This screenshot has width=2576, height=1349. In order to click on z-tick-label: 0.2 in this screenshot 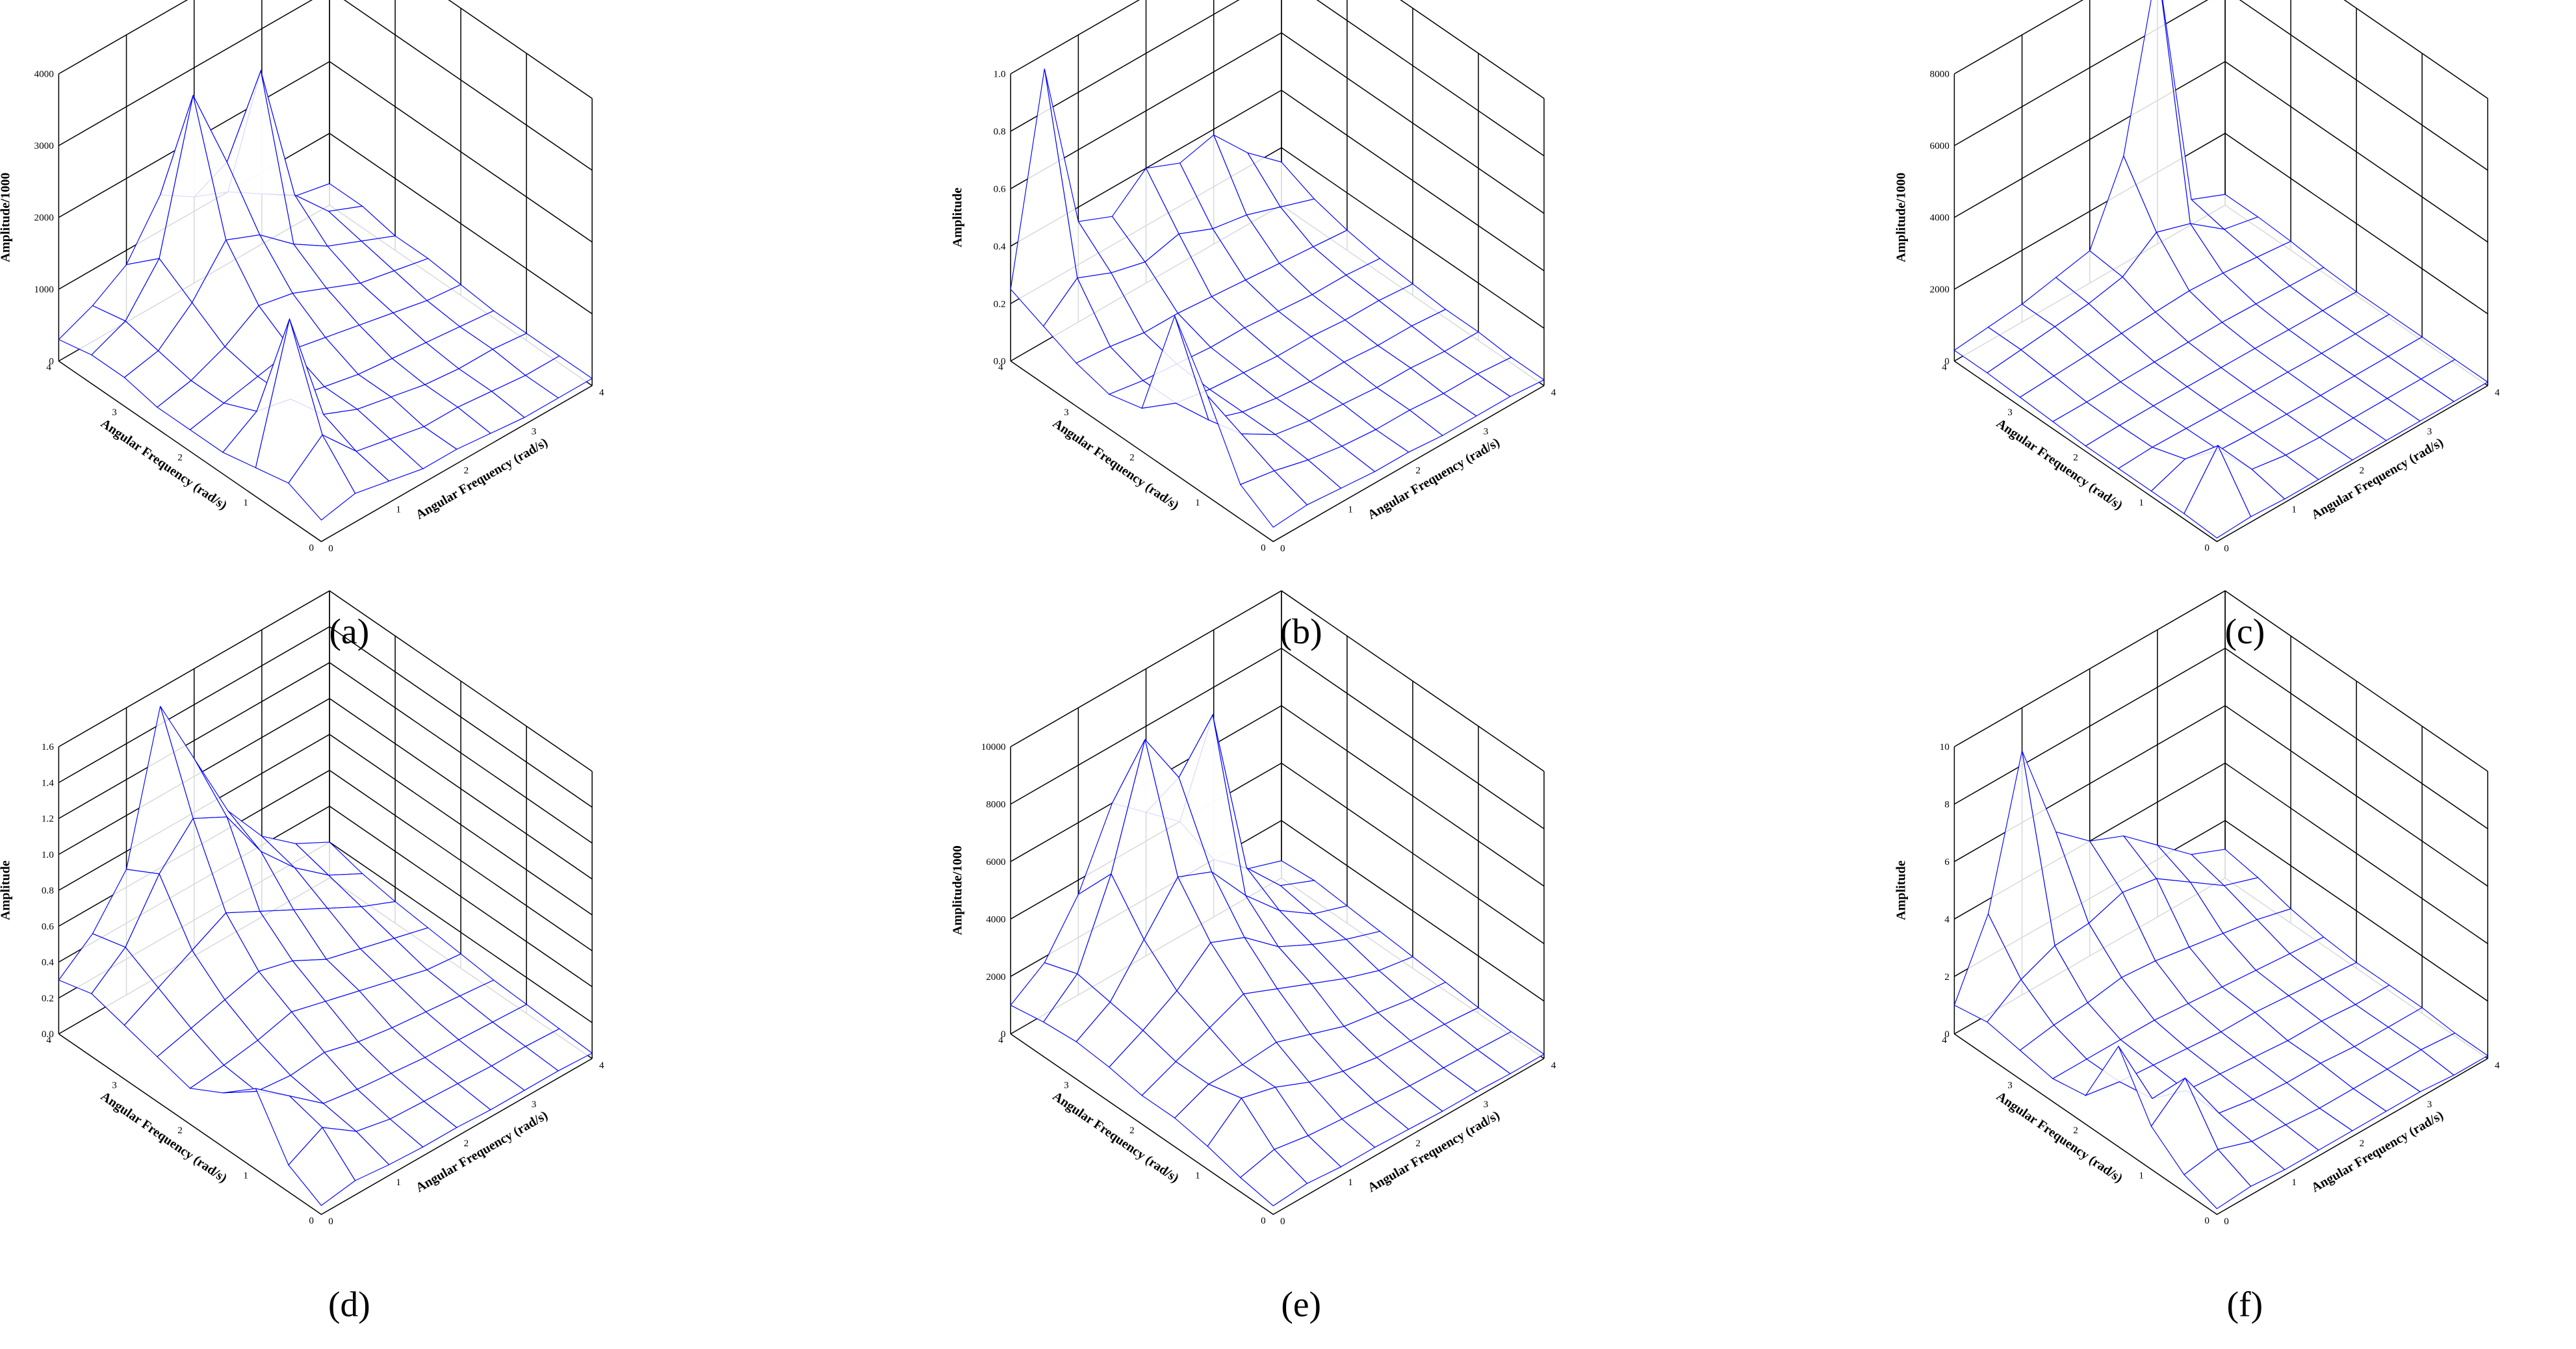, I will do `click(48, 998)`.